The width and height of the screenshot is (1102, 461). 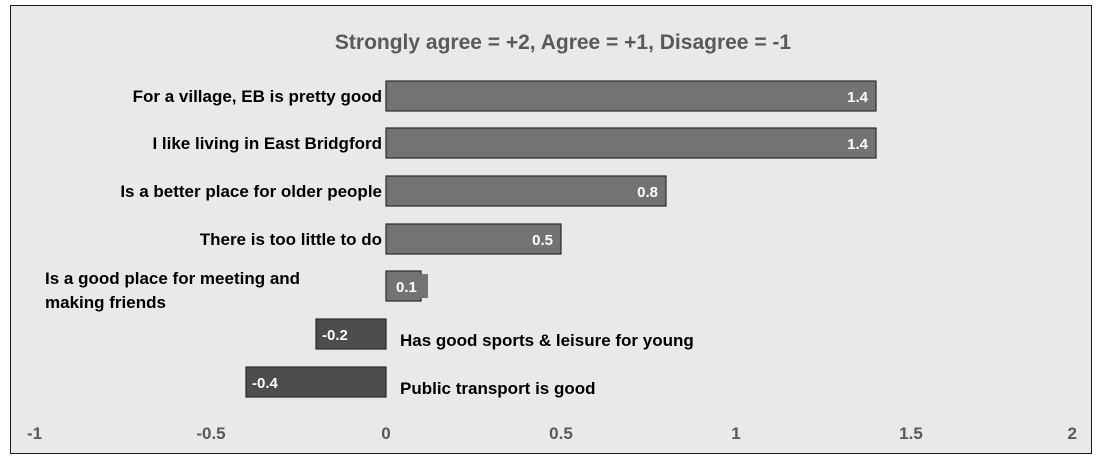 What do you see at coordinates (547, 340) in the screenshot?
I see `category-label: Has good sports & leisure for young` at bounding box center [547, 340].